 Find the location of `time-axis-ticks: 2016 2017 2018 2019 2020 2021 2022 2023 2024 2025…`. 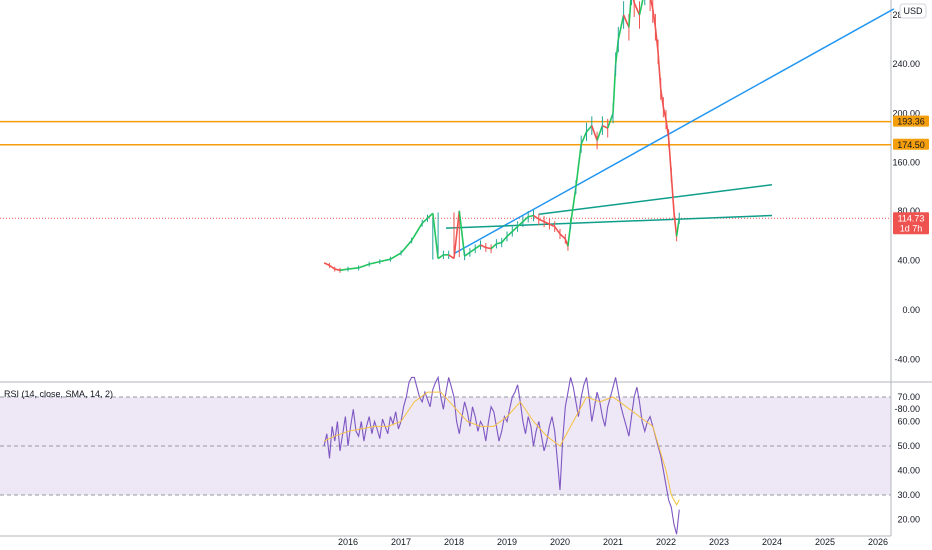

time-axis-ticks: 2016 2017 2018 2019 2020 2021 2022 2023 2024 2025… is located at coordinates (613, 542).